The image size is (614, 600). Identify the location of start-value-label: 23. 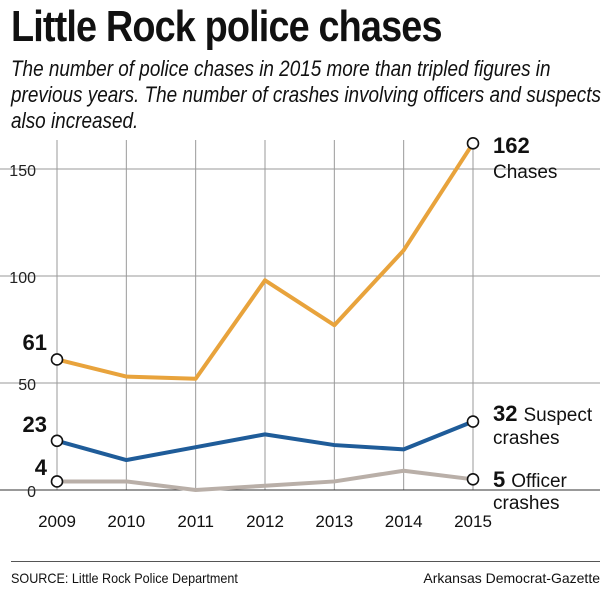
(35, 424).